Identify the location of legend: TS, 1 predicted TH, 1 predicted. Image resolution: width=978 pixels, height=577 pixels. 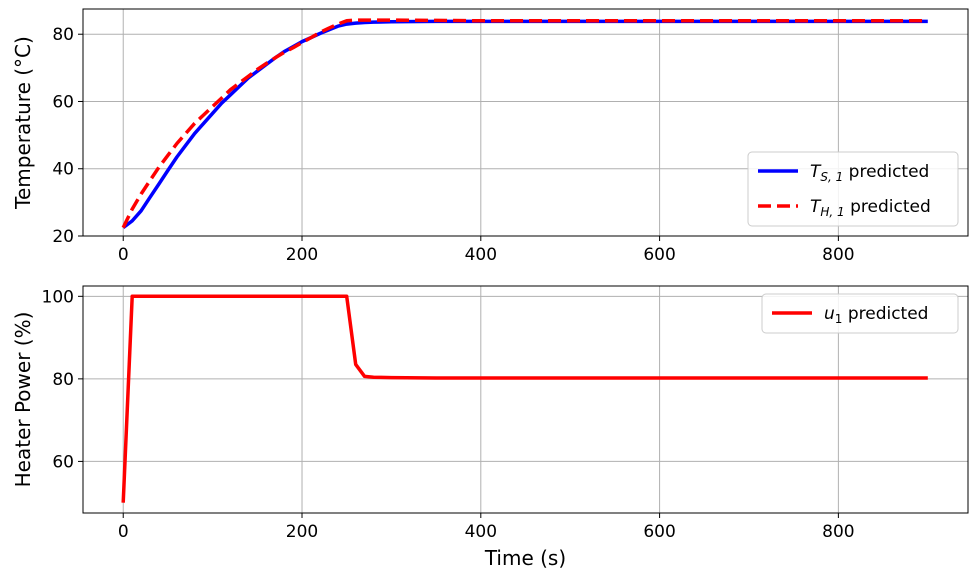
(853, 189).